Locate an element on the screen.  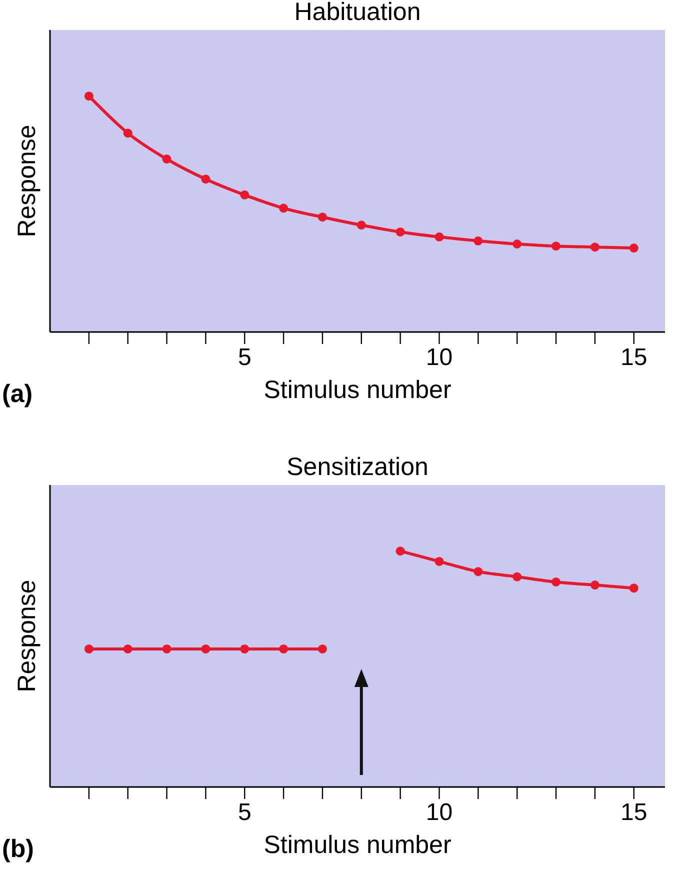
chart-title: Habituation is located at coordinates (357, 13).